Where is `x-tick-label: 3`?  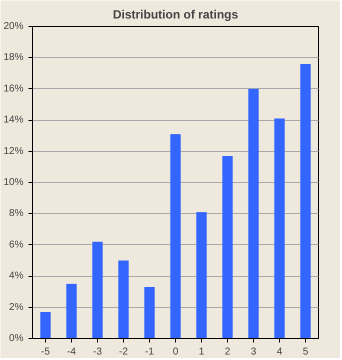 x-tick-label: 3 is located at coordinates (253, 352).